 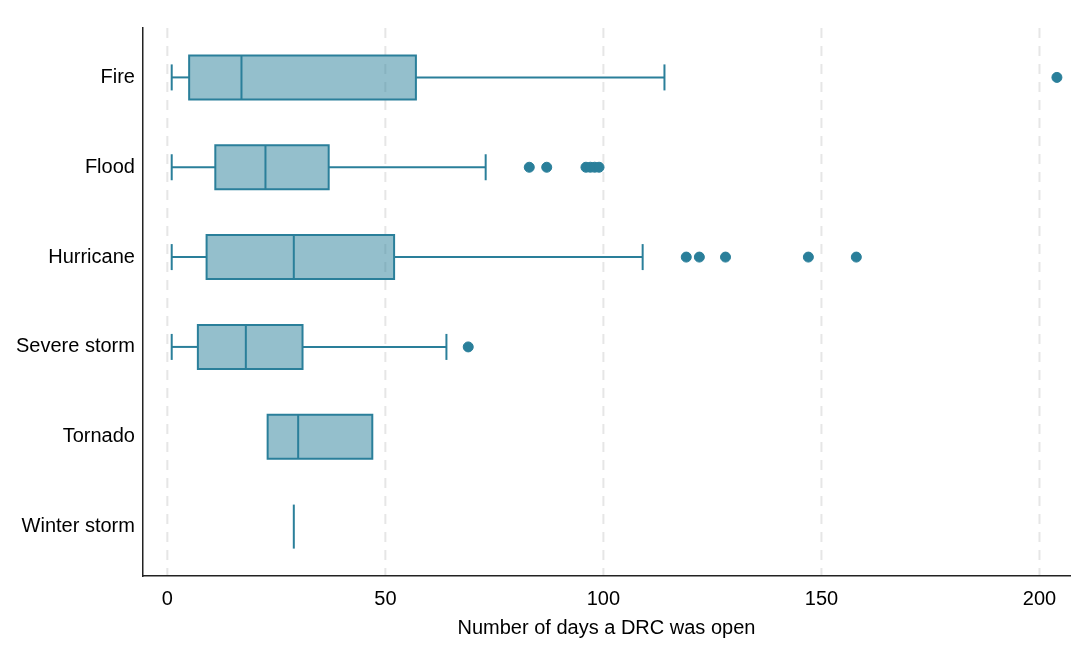 I want to click on x-tick-label: 0, so click(x=167, y=597).